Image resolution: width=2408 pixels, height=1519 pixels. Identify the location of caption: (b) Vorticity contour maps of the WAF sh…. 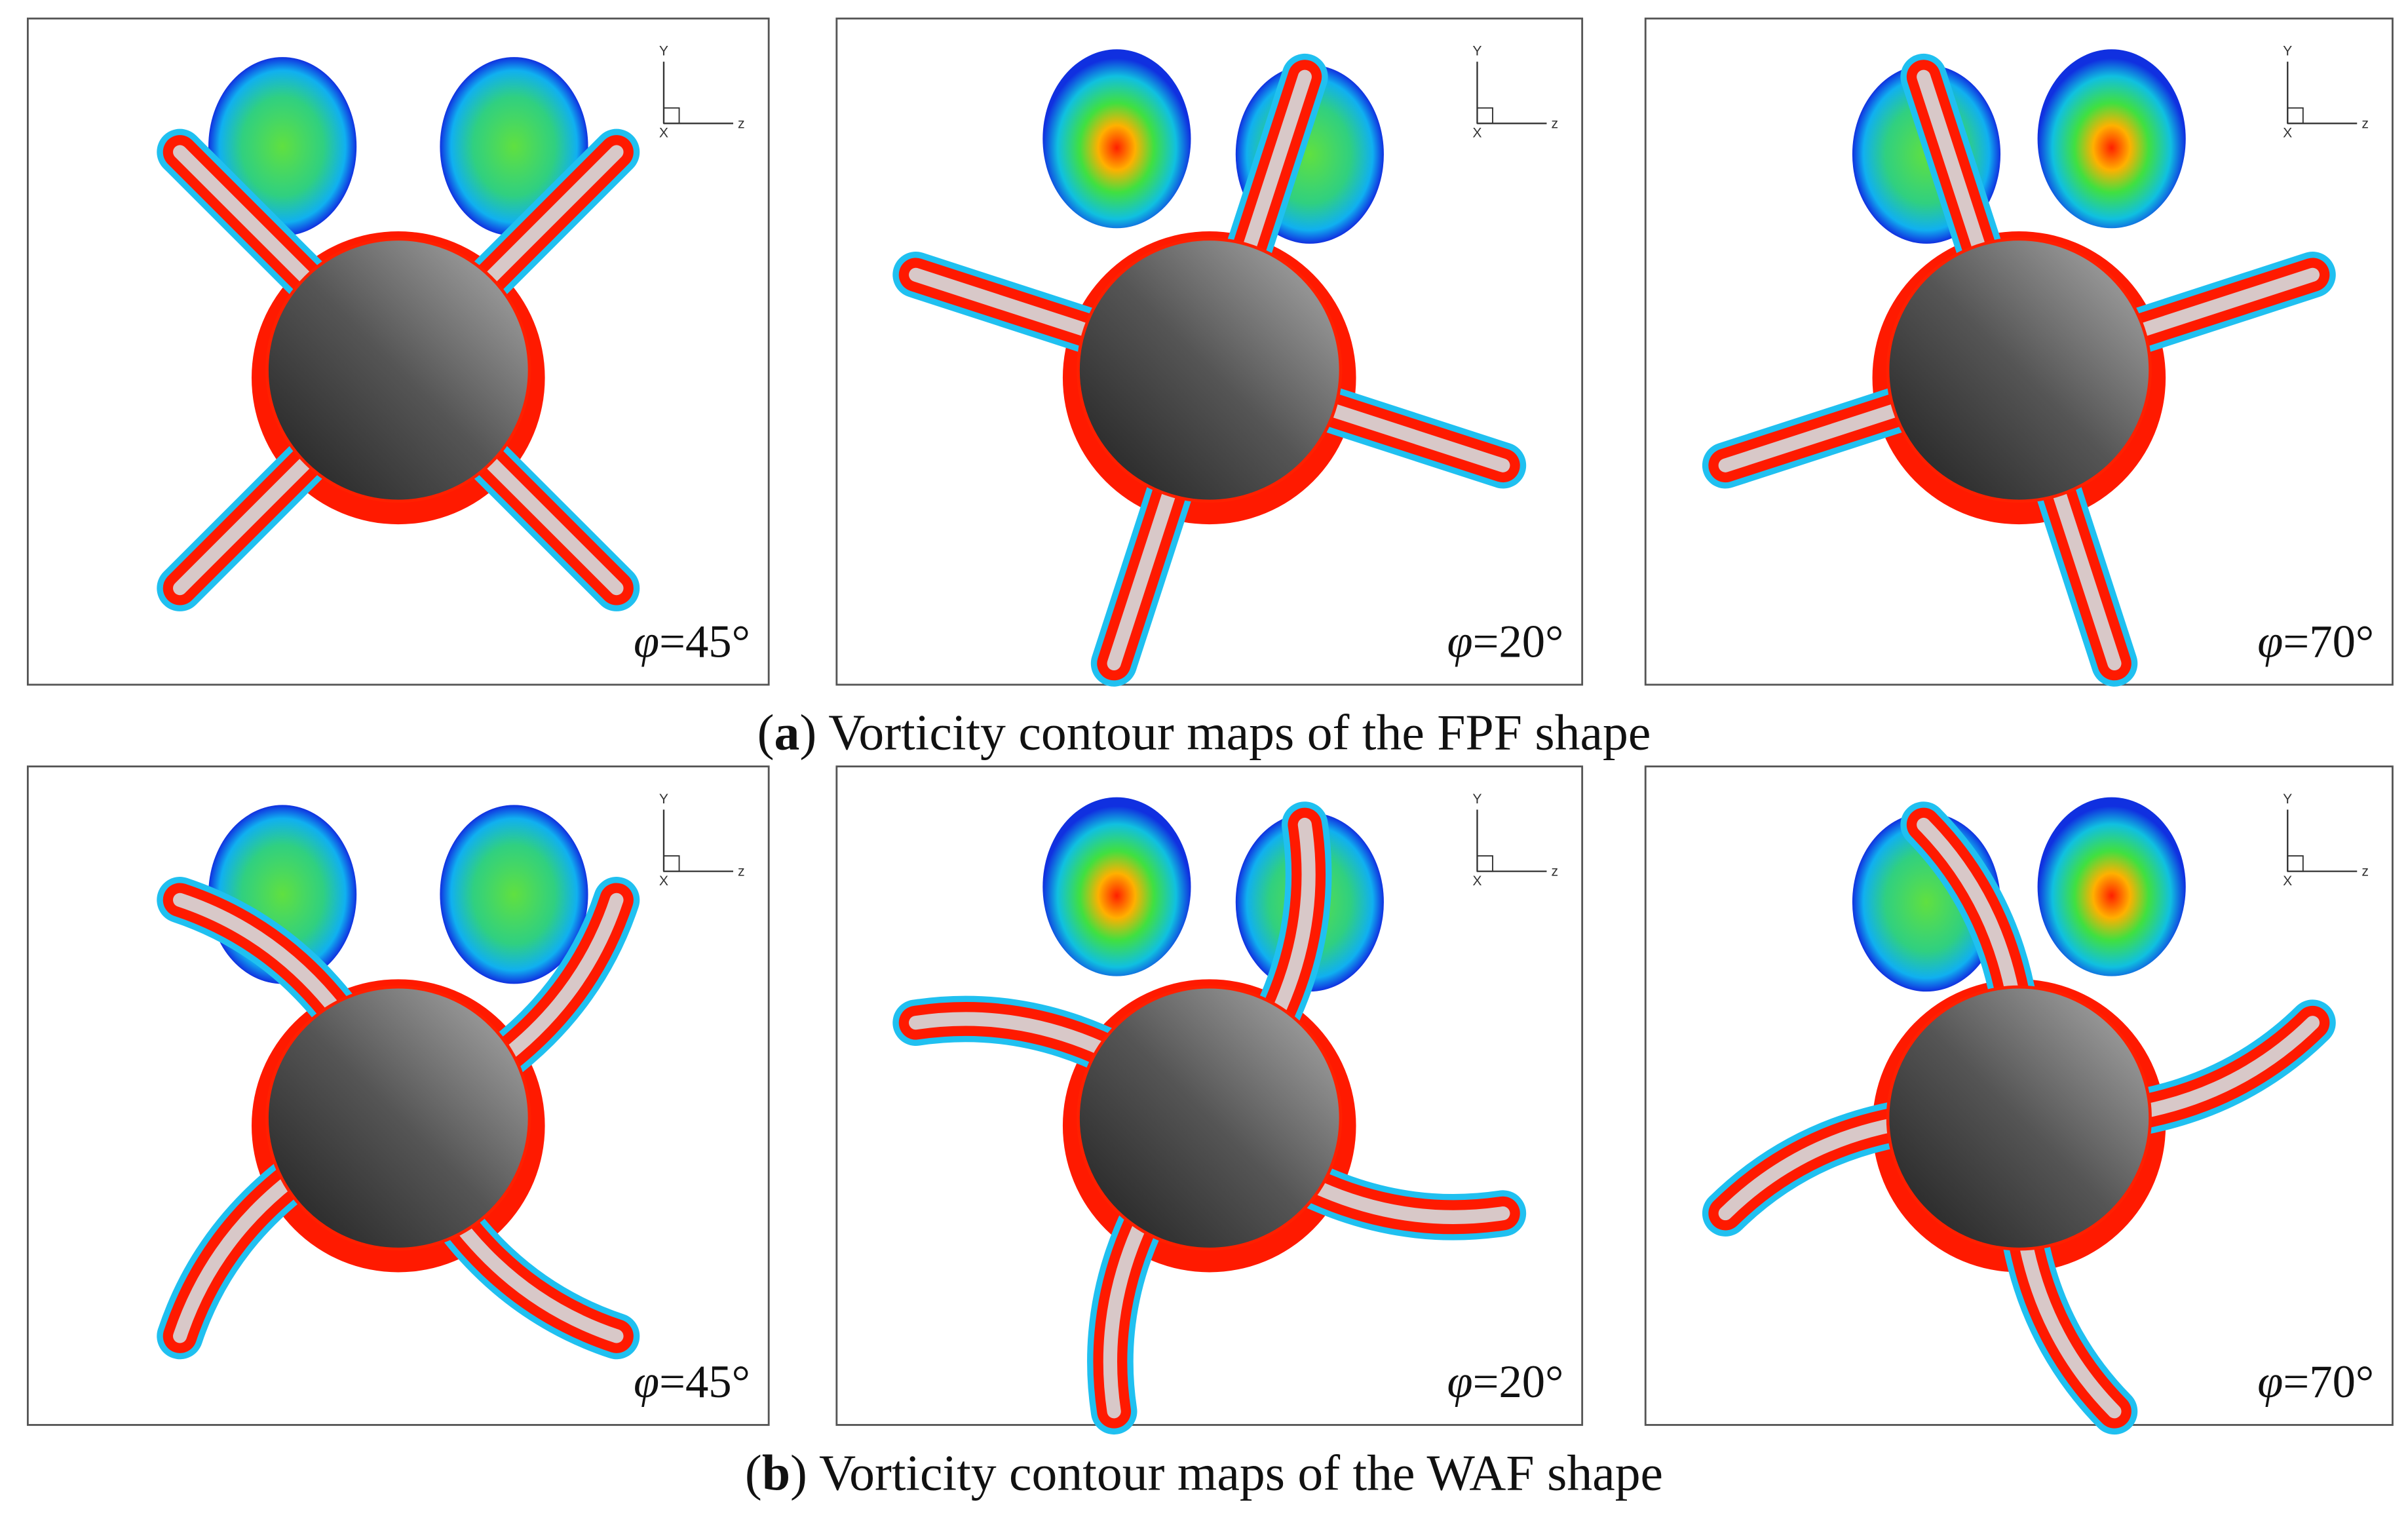
(1204, 1472).